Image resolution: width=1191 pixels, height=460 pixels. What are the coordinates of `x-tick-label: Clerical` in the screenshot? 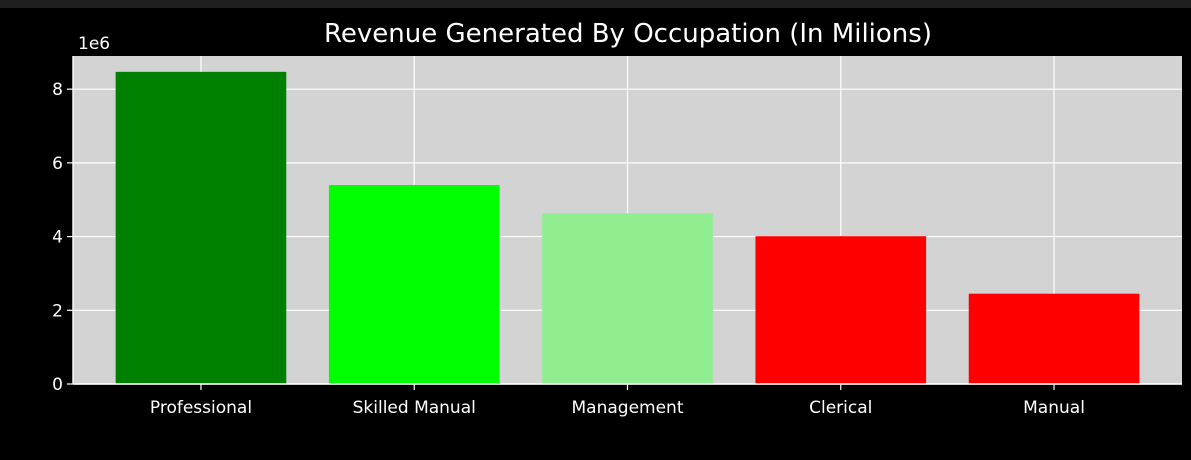 It's located at (840, 408).